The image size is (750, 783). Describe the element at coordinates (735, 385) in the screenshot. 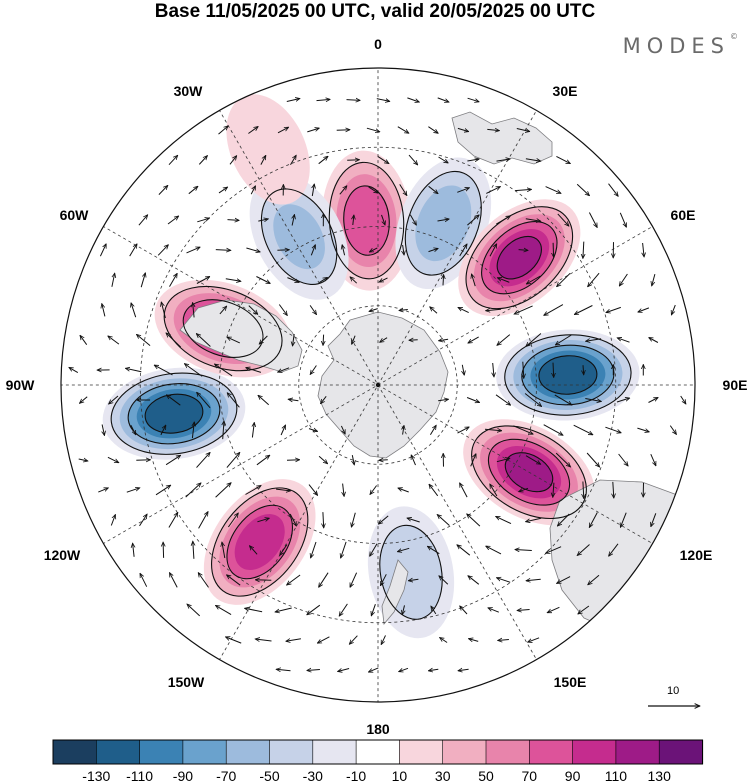

I see `longitude-label-90e: 90E` at that location.